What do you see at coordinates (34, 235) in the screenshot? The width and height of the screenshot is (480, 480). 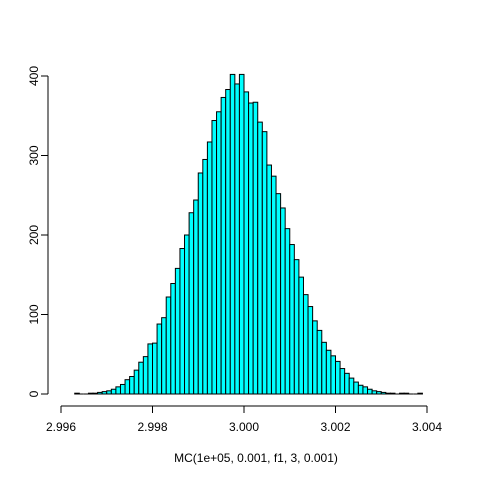 I see `y-tick-label: 200` at bounding box center [34, 235].